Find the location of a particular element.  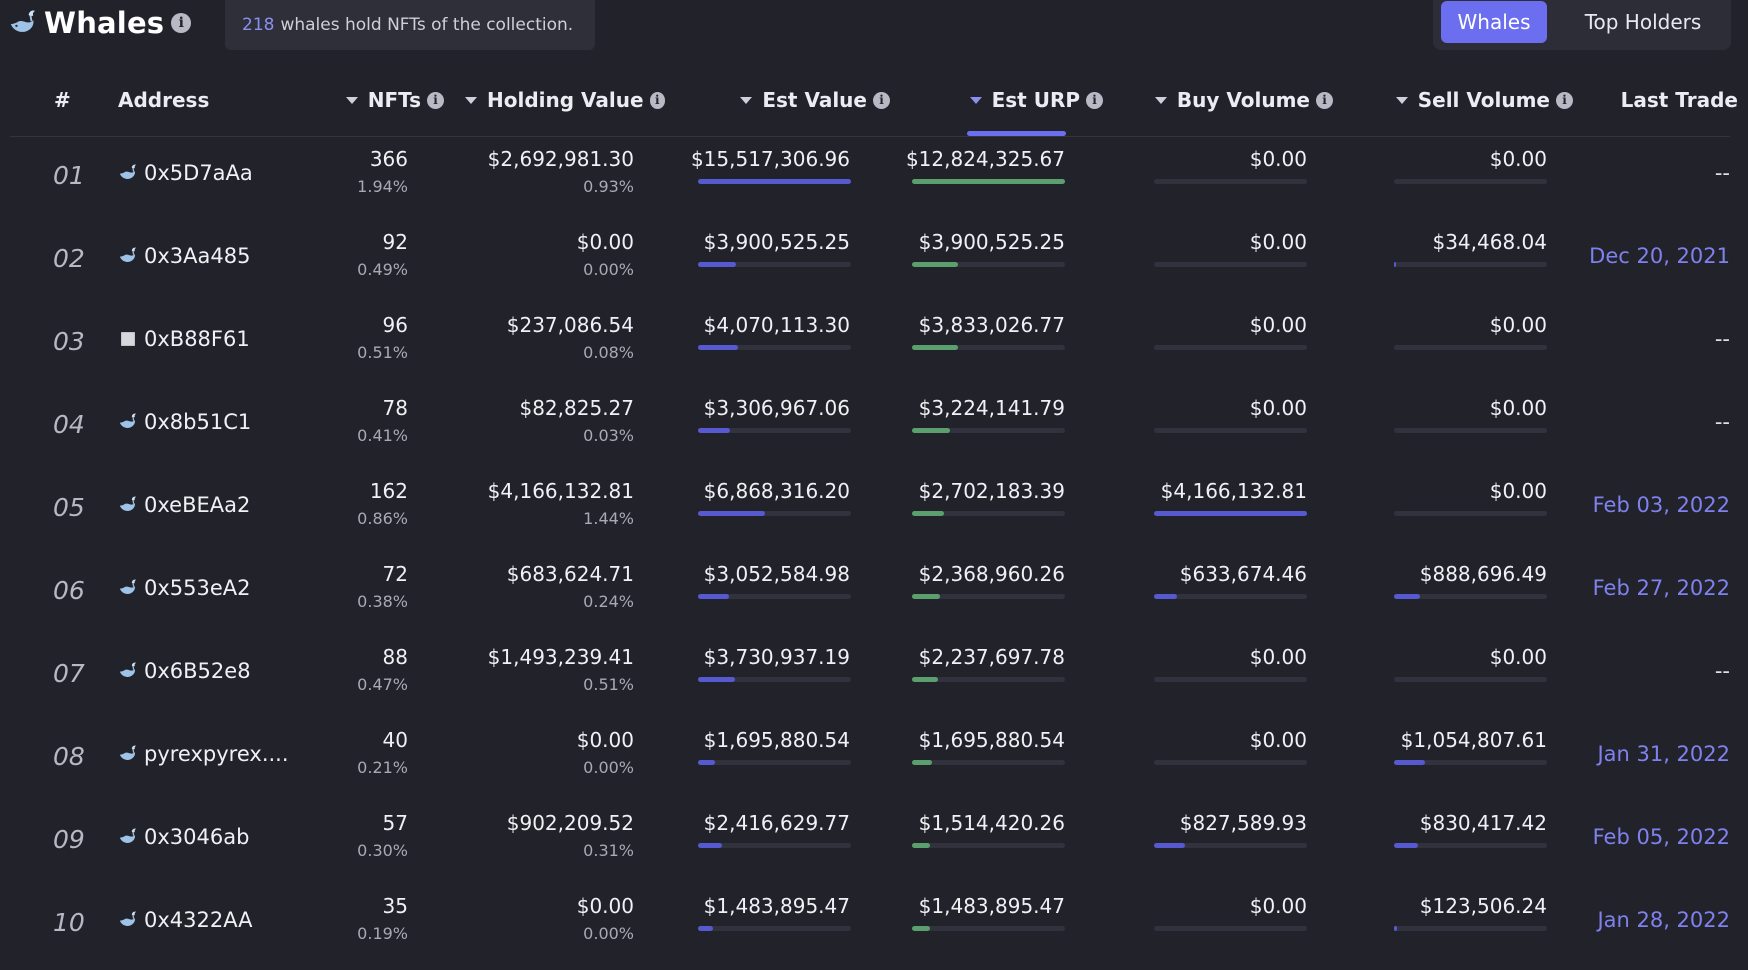

row-last-trade: Dec 20, 2021 is located at coordinates (1659, 256).